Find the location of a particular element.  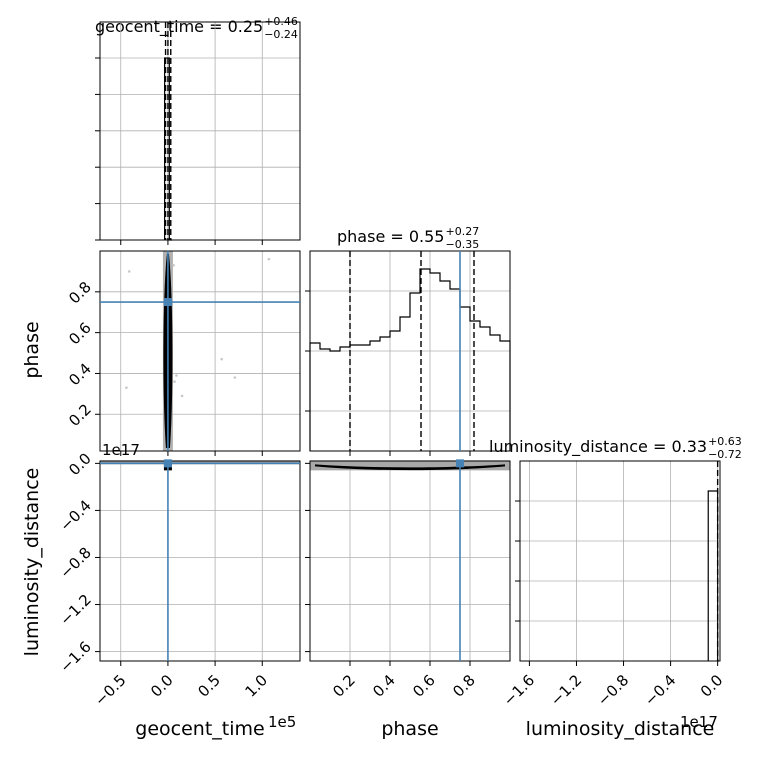

histogram-phase is located at coordinates (410, 359).